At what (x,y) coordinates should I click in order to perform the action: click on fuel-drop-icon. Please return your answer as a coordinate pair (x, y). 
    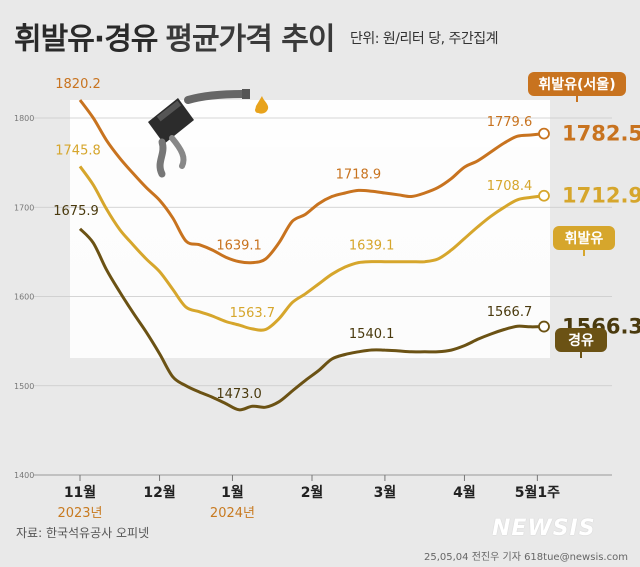
    Looking at the image, I should click on (262, 105).